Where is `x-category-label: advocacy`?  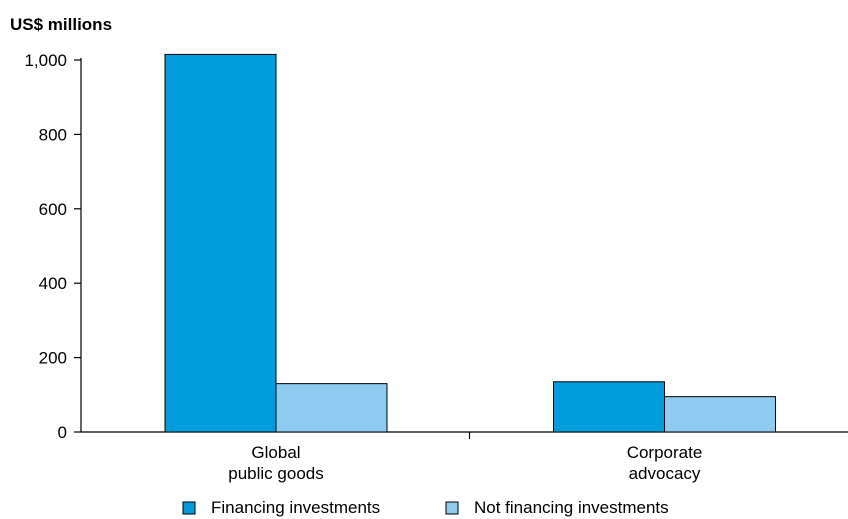
x-category-label: advocacy is located at coordinates (665, 473).